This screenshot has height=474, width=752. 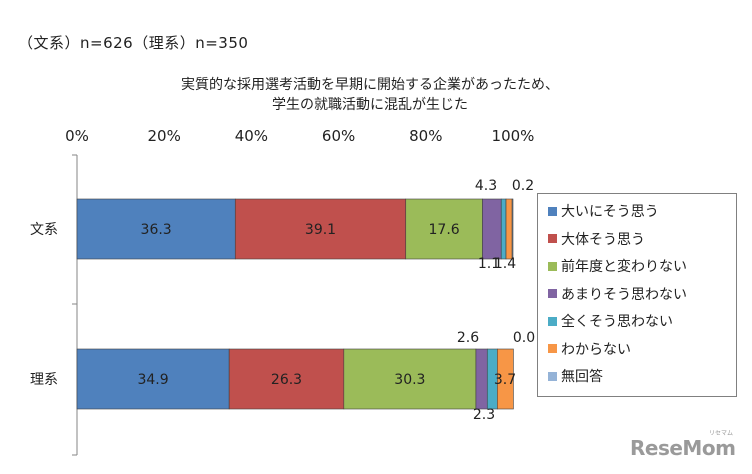 What do you see at coordinates (164, 136) in the screenshot?
I see `x-tick-label-1: 20%` at bounding box center [164, 136].